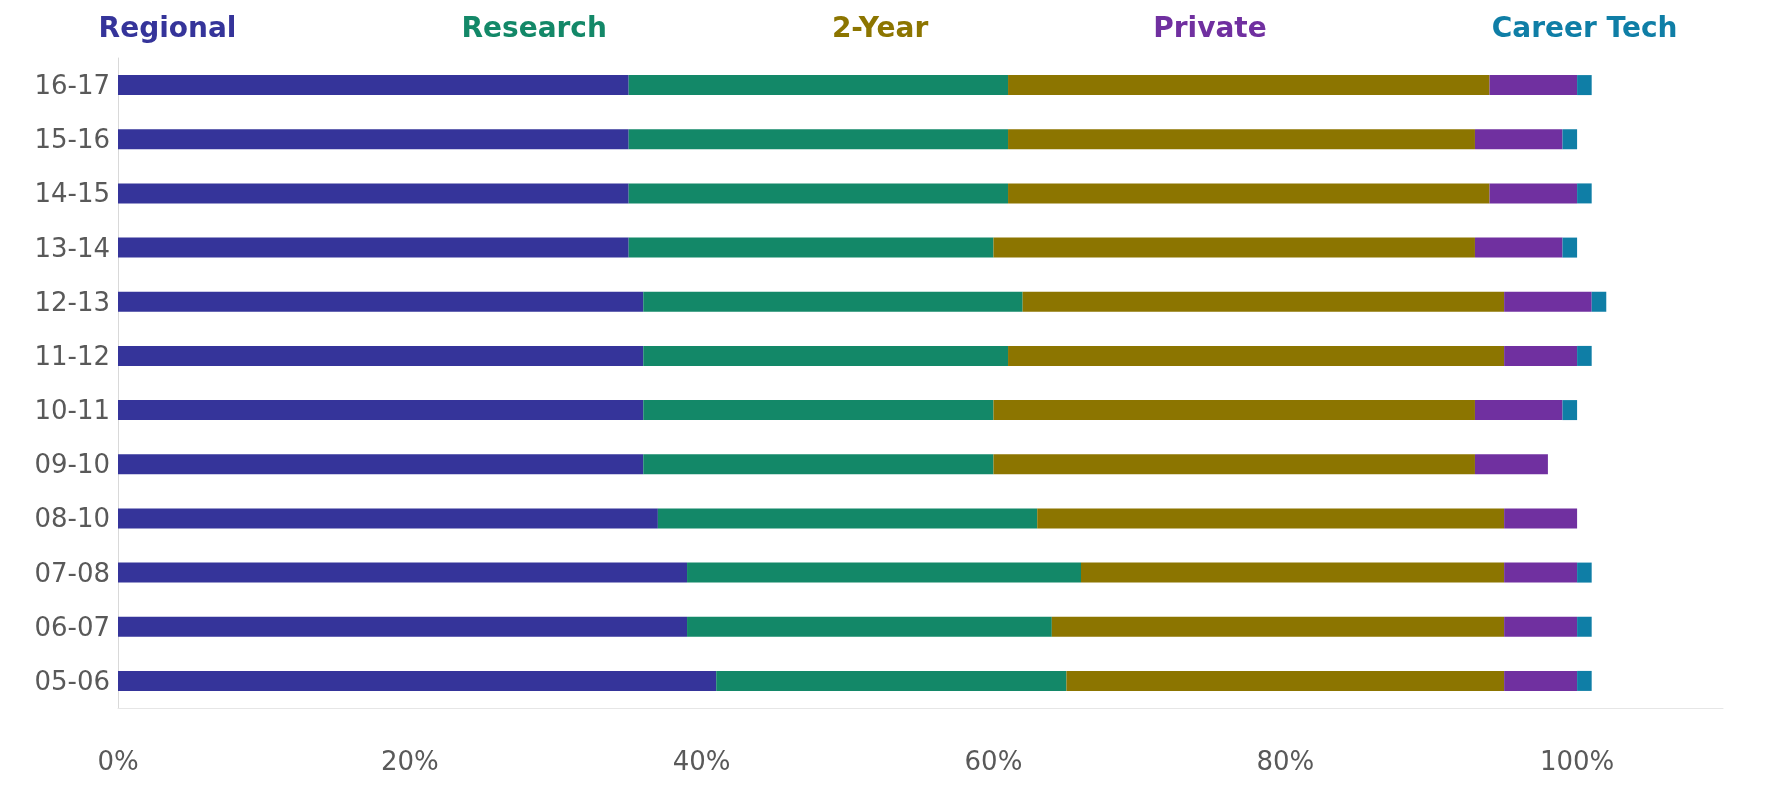  Describe the element at coordinates (72, 626) in the screenshot. I see `y-tick-label: 06-07` at that location.